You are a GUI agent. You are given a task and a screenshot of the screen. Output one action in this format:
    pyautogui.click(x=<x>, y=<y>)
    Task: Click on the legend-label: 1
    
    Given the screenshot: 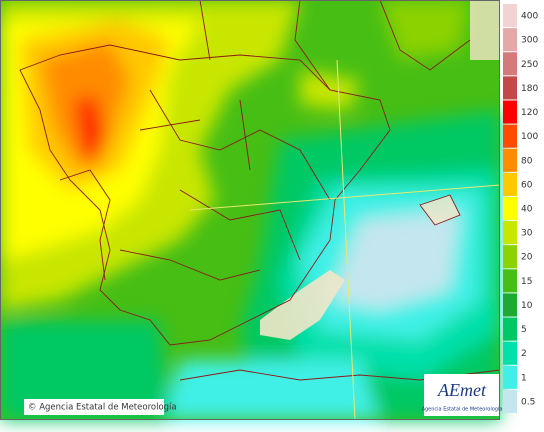 What is the action you would take?
    pyautogui.click(x=524, y=378)
    